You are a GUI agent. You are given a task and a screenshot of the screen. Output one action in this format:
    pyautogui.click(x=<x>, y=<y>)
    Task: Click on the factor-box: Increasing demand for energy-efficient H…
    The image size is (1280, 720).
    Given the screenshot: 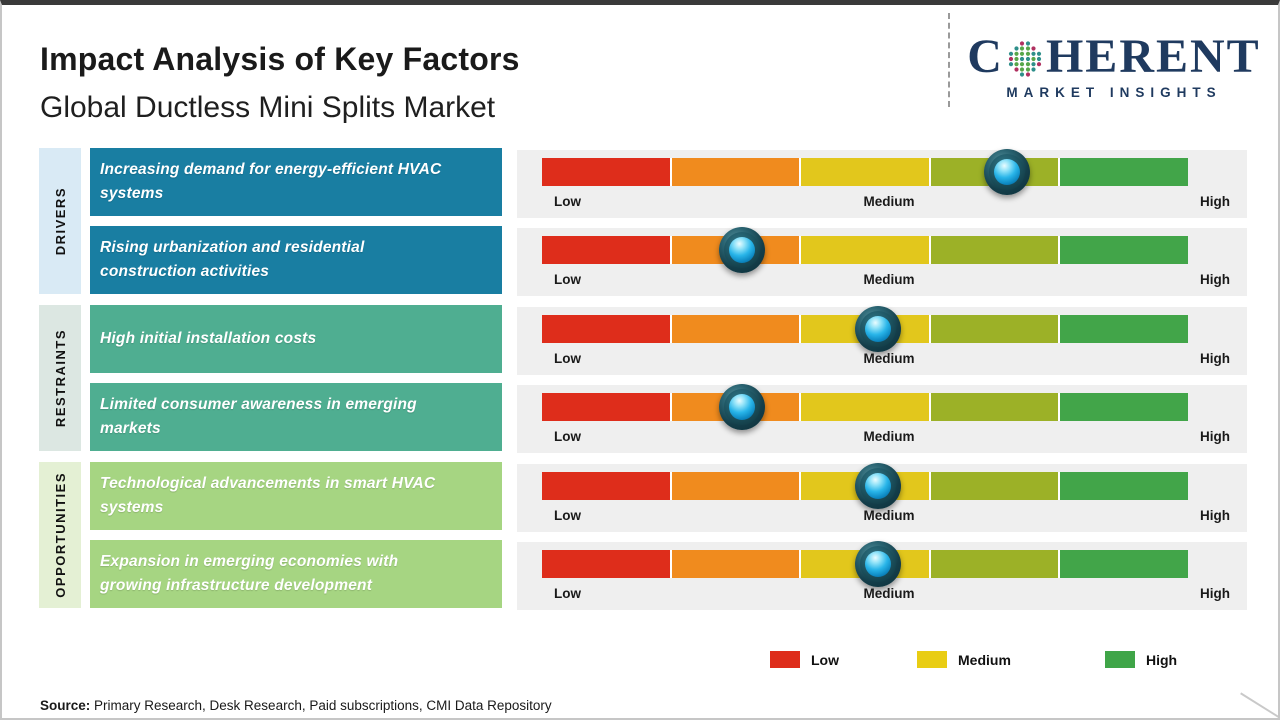 What is the action you would take?
    pyautogui.click(x=296, y=182)
    